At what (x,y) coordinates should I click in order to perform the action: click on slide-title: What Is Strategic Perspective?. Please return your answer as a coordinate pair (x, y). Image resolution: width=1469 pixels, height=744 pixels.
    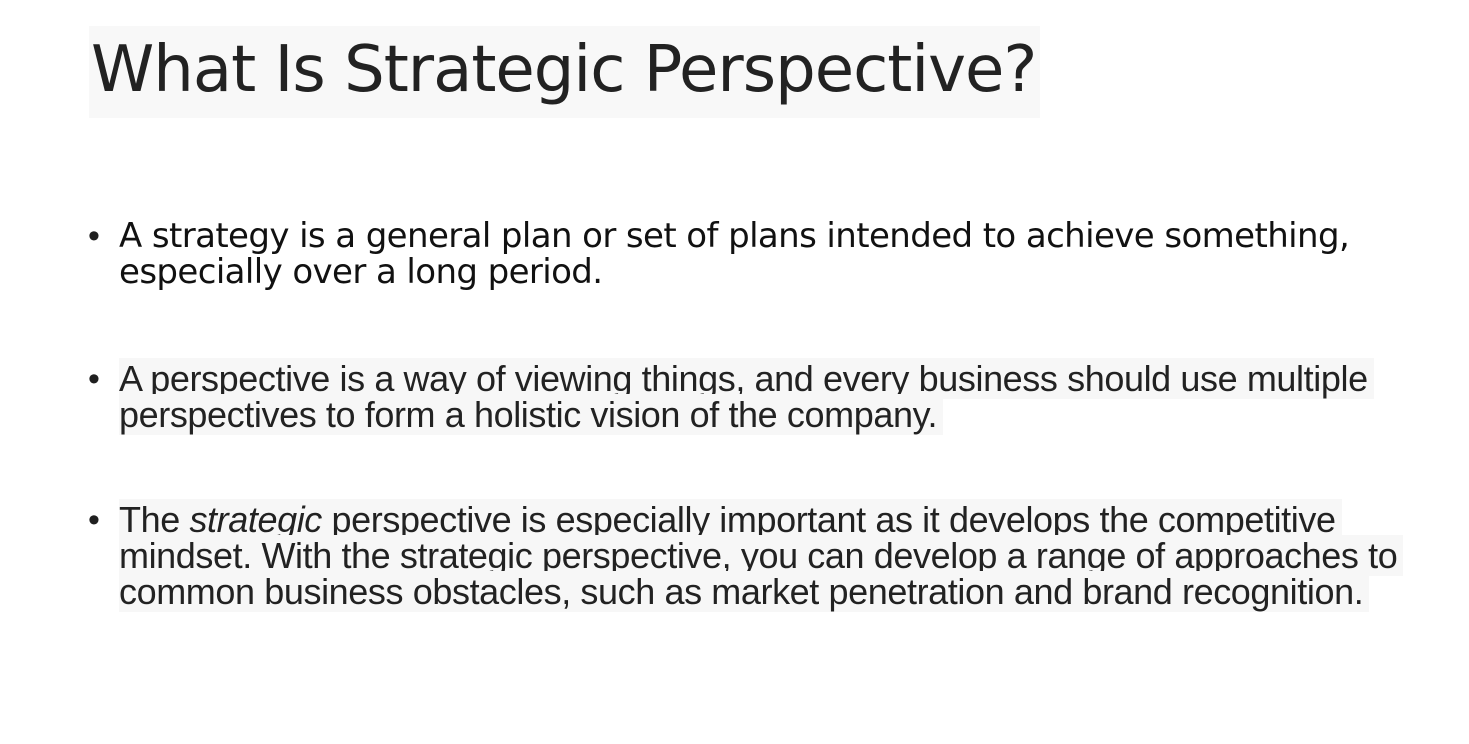
    Looking at the image, I should click on (565, 72).